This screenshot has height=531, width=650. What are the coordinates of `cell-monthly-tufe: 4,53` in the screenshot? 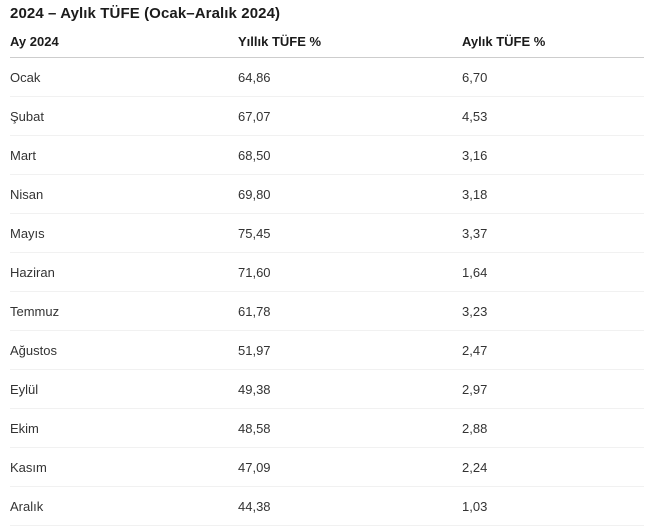 It's located at (553, 116).